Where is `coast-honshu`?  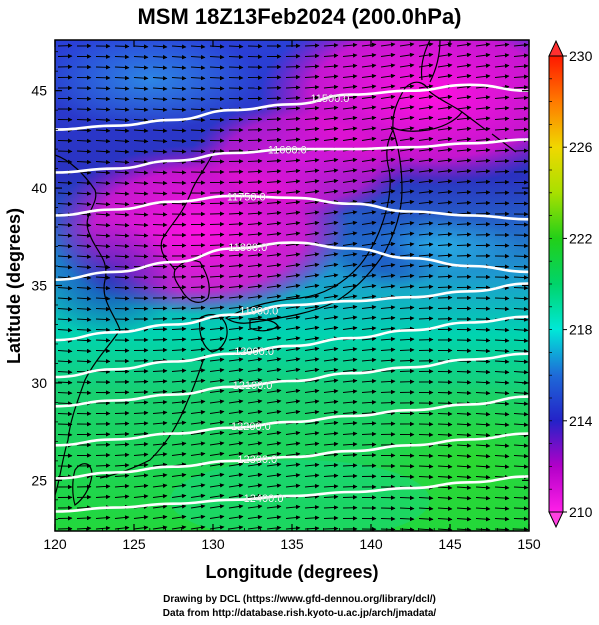 coast-honshu is located at coordinates (313, 226).